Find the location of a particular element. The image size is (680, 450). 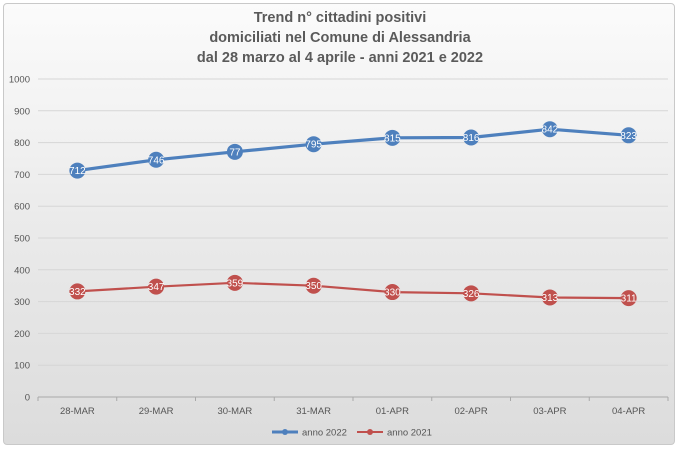

y-tick-label: 700 is located at coordinates (22, 175).